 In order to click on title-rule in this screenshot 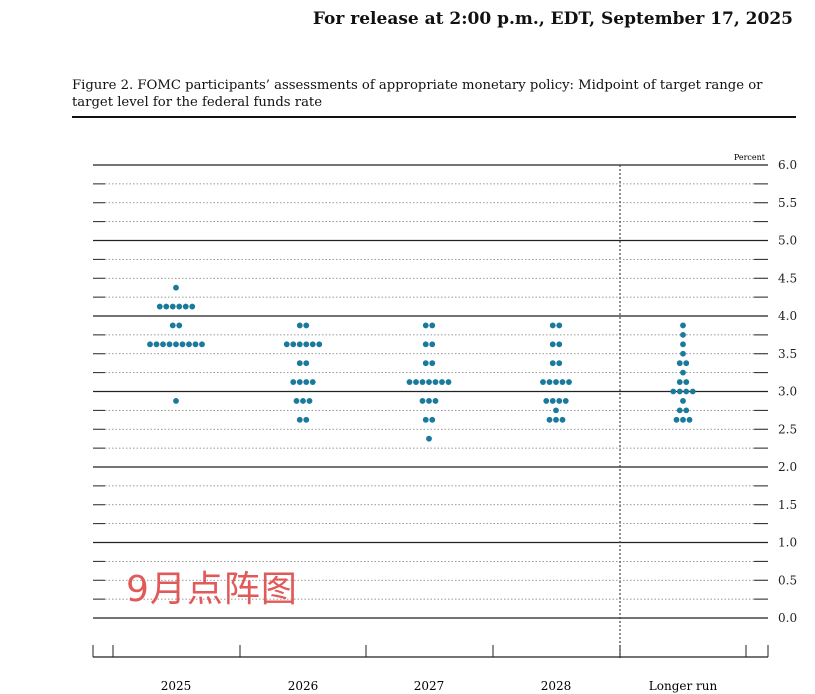, I will do `click(434, 117)`.